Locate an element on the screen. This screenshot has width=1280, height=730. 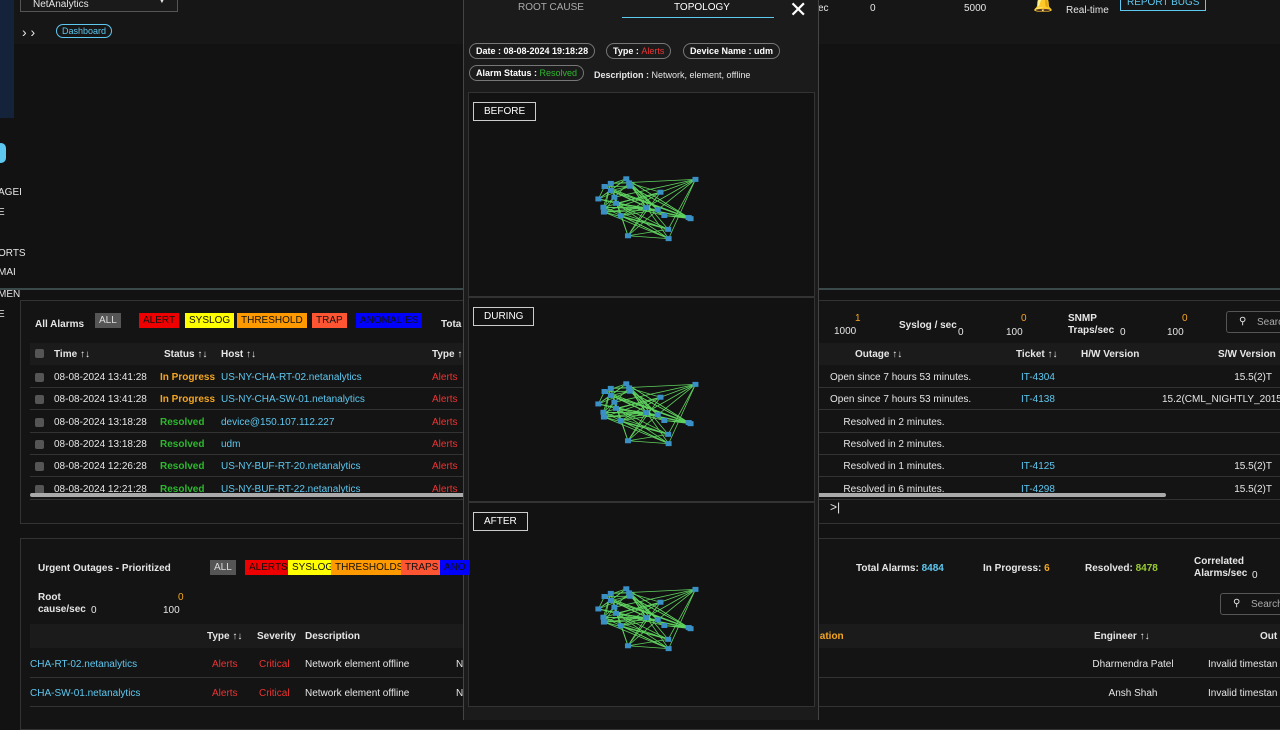
sidebar-item: AGEI is located at coordinates (11, 192).